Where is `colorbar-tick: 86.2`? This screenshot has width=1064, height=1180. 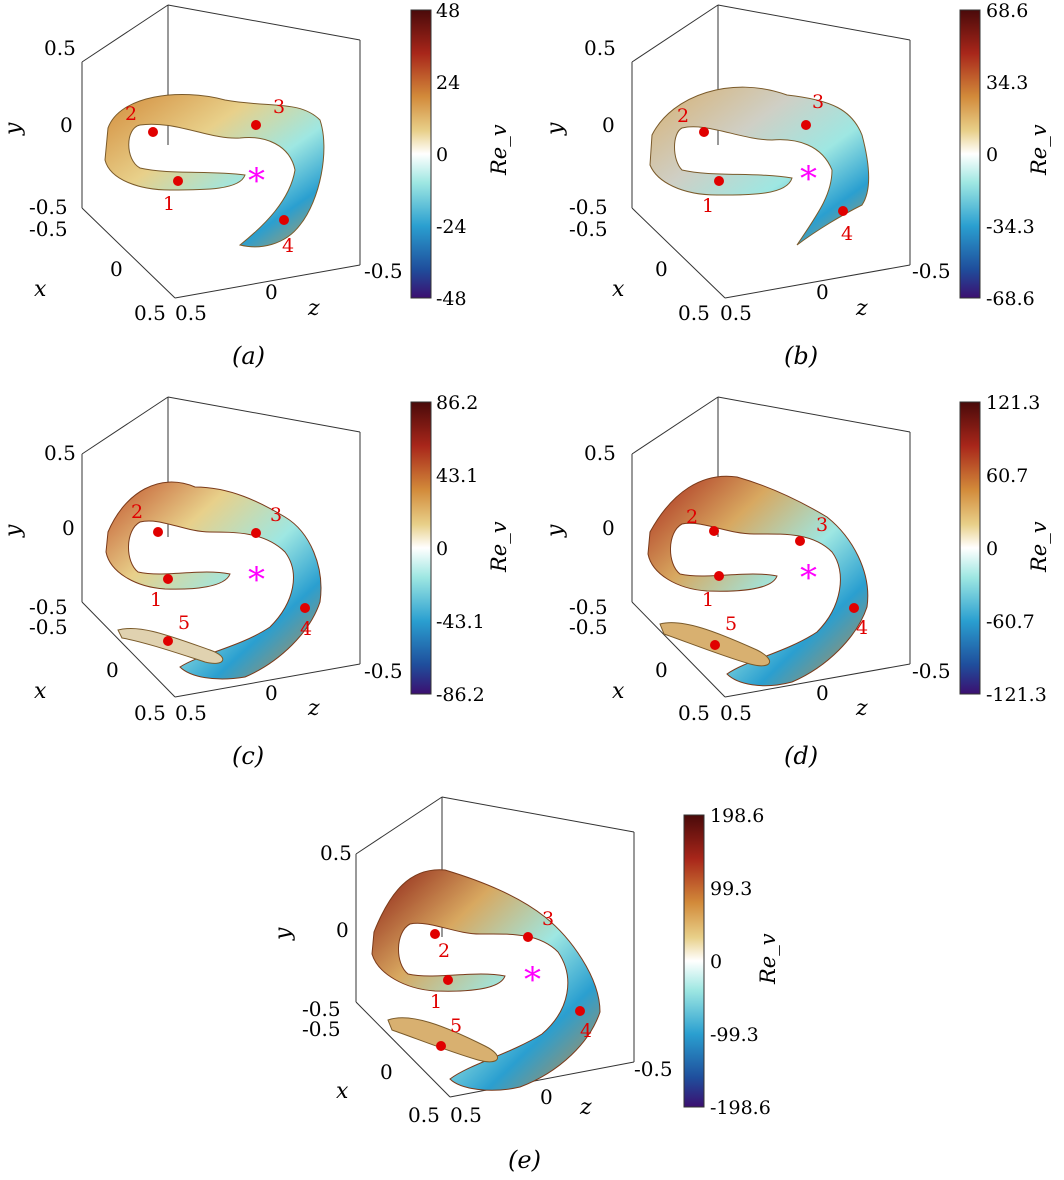
colorbar-tick: 86.2 is located at coordinates (457, 403).